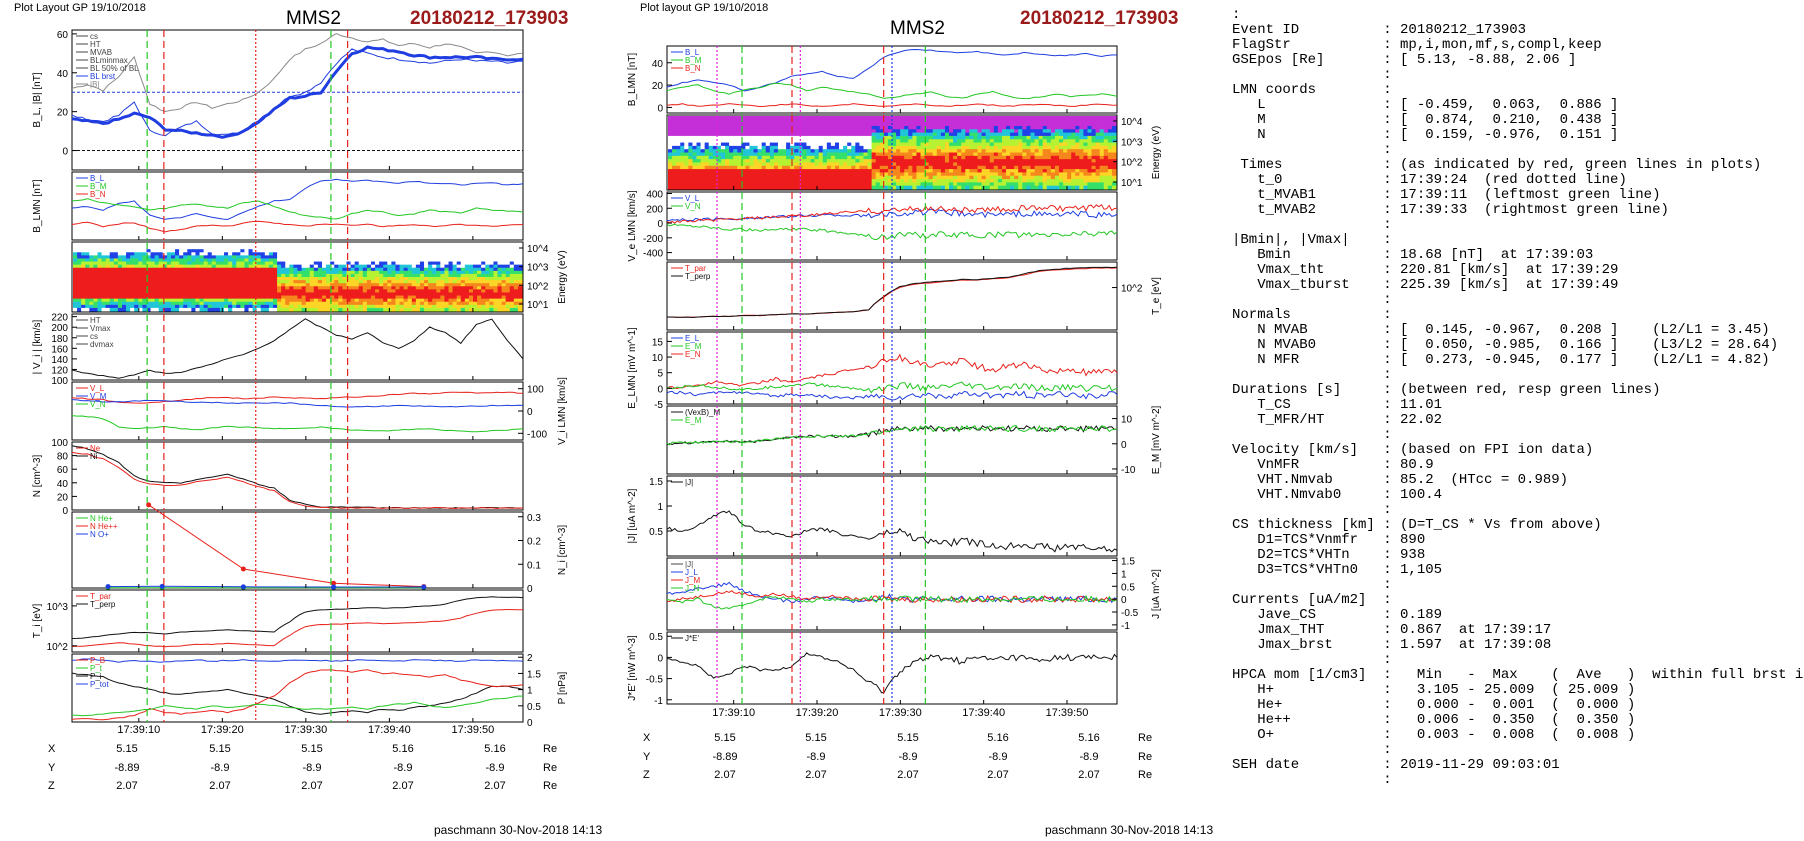 This screenshot has width=1804, height=841. What do you see at coordinates (297, 226) in the screenshot?
I see `series-line` at bounding box center [297, 226].